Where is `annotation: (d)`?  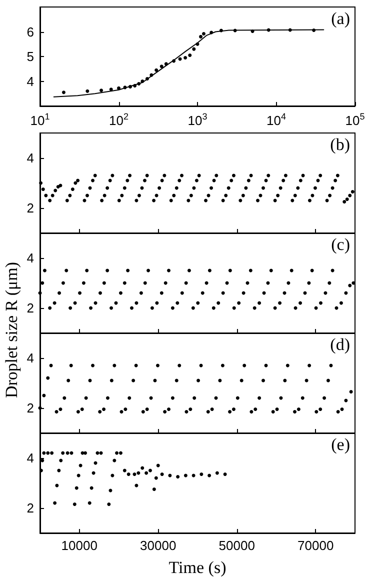 annotation: (d) is located at coordinates (340, 344).